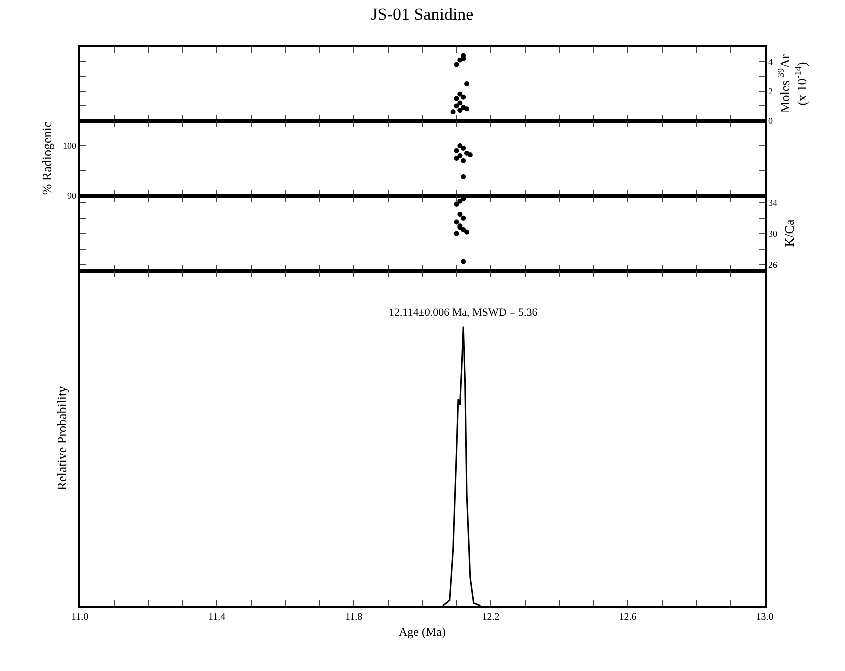  What do you see at coordinates (790, 234) in the screenshot?
I see `y-axis-title: K/Ca` at bounding box center [790, 234].